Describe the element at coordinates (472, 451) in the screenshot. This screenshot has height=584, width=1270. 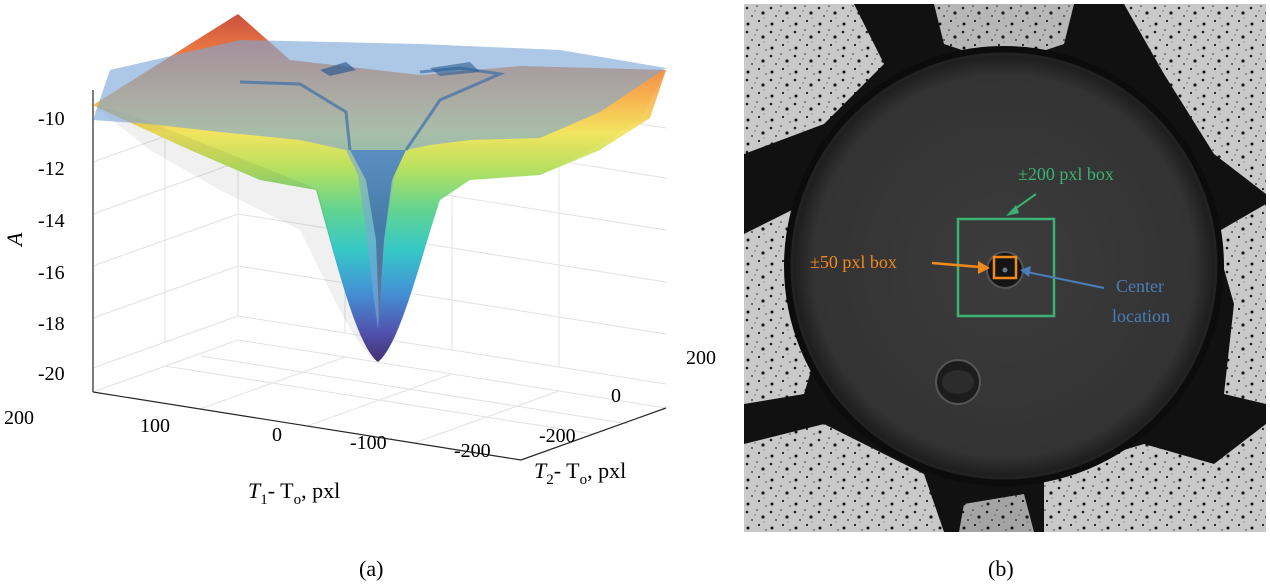
I see `x1-tick-label: -200` at that location.